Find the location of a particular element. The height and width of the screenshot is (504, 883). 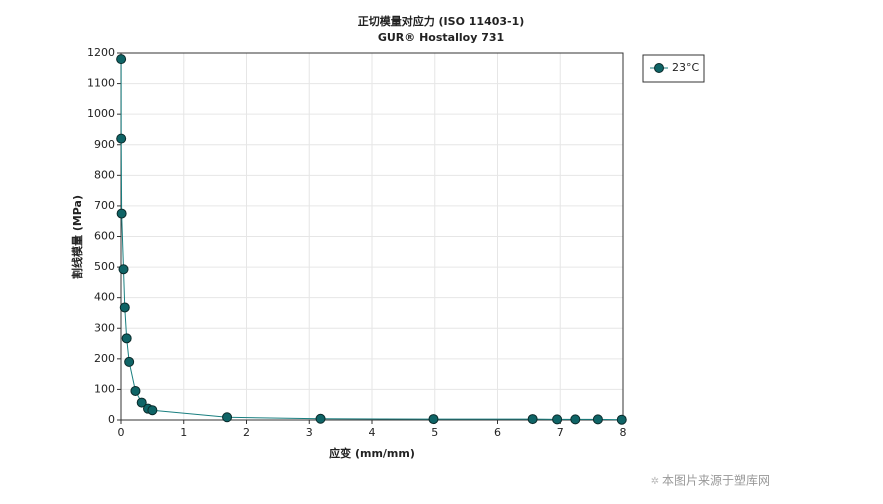

y-tick-label: 1000 is located at coordinates (101, 113).